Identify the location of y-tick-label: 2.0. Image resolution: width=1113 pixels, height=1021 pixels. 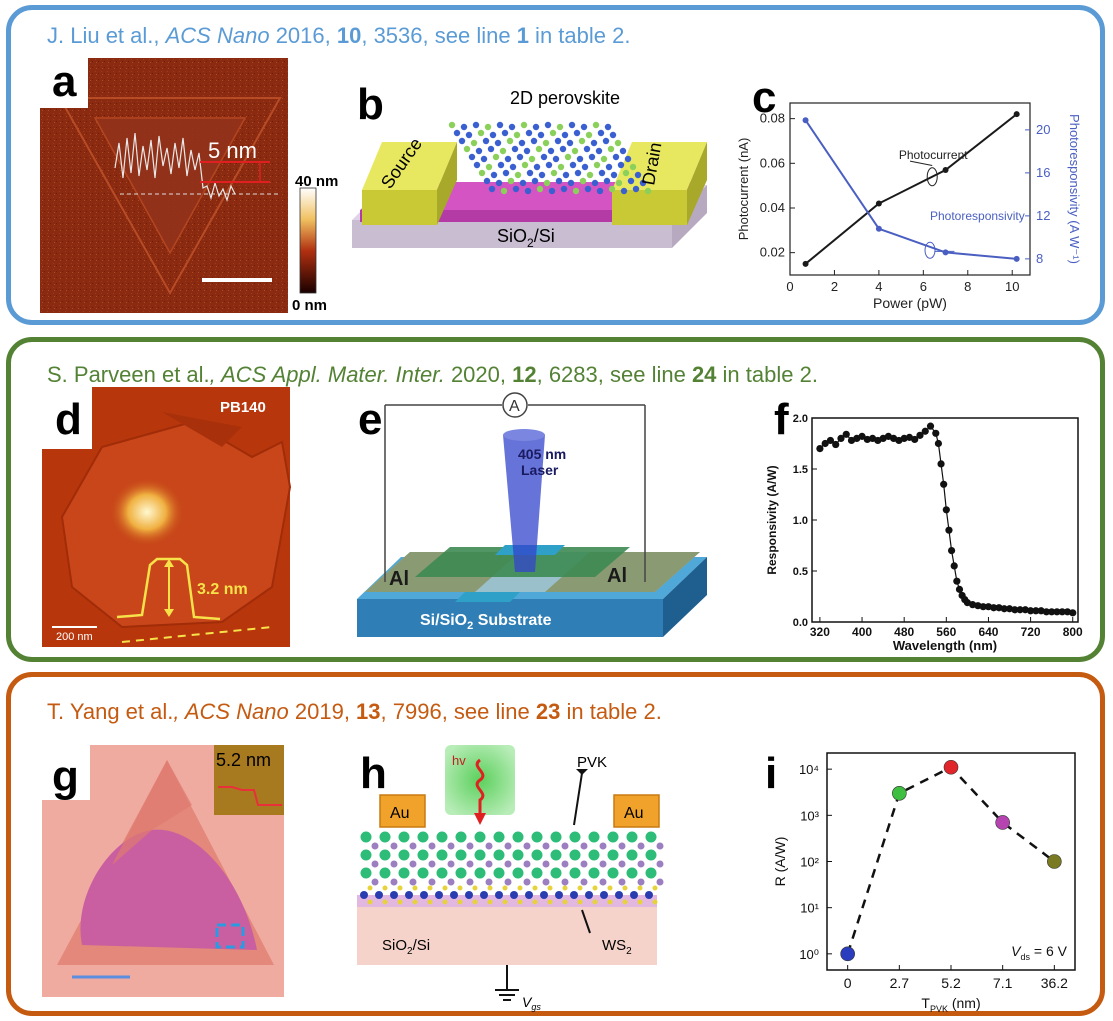
(800, 419).